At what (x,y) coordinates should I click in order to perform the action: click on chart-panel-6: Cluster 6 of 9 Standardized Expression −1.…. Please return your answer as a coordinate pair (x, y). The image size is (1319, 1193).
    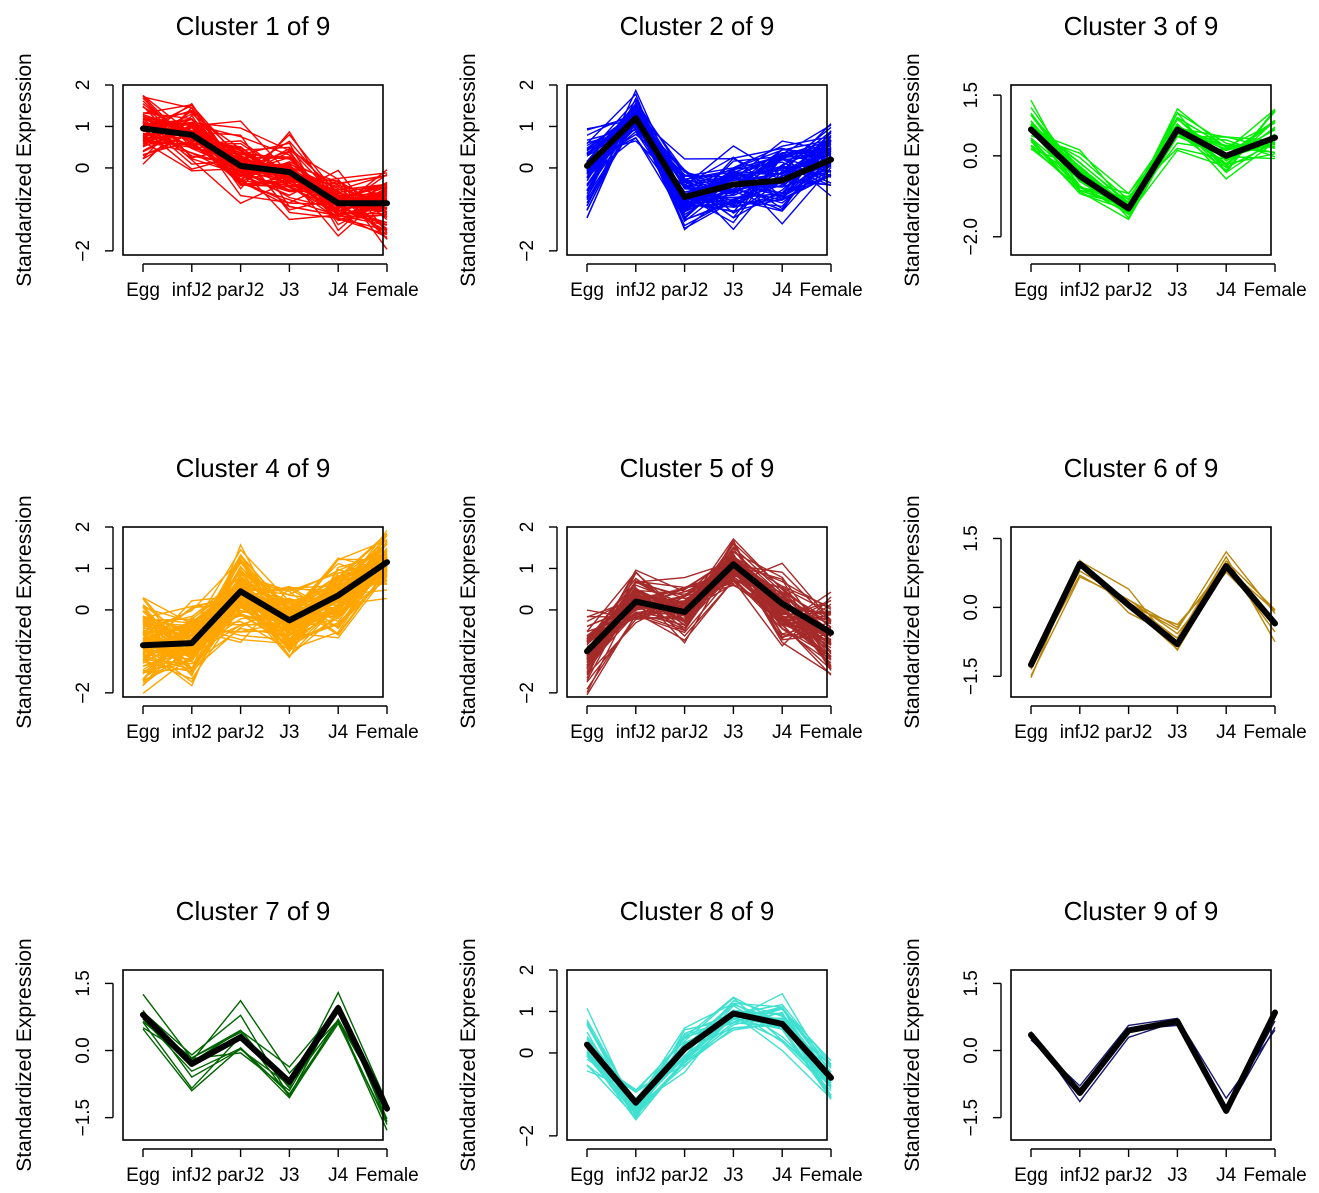
    Looking at the image, I should click on (1104, 598).